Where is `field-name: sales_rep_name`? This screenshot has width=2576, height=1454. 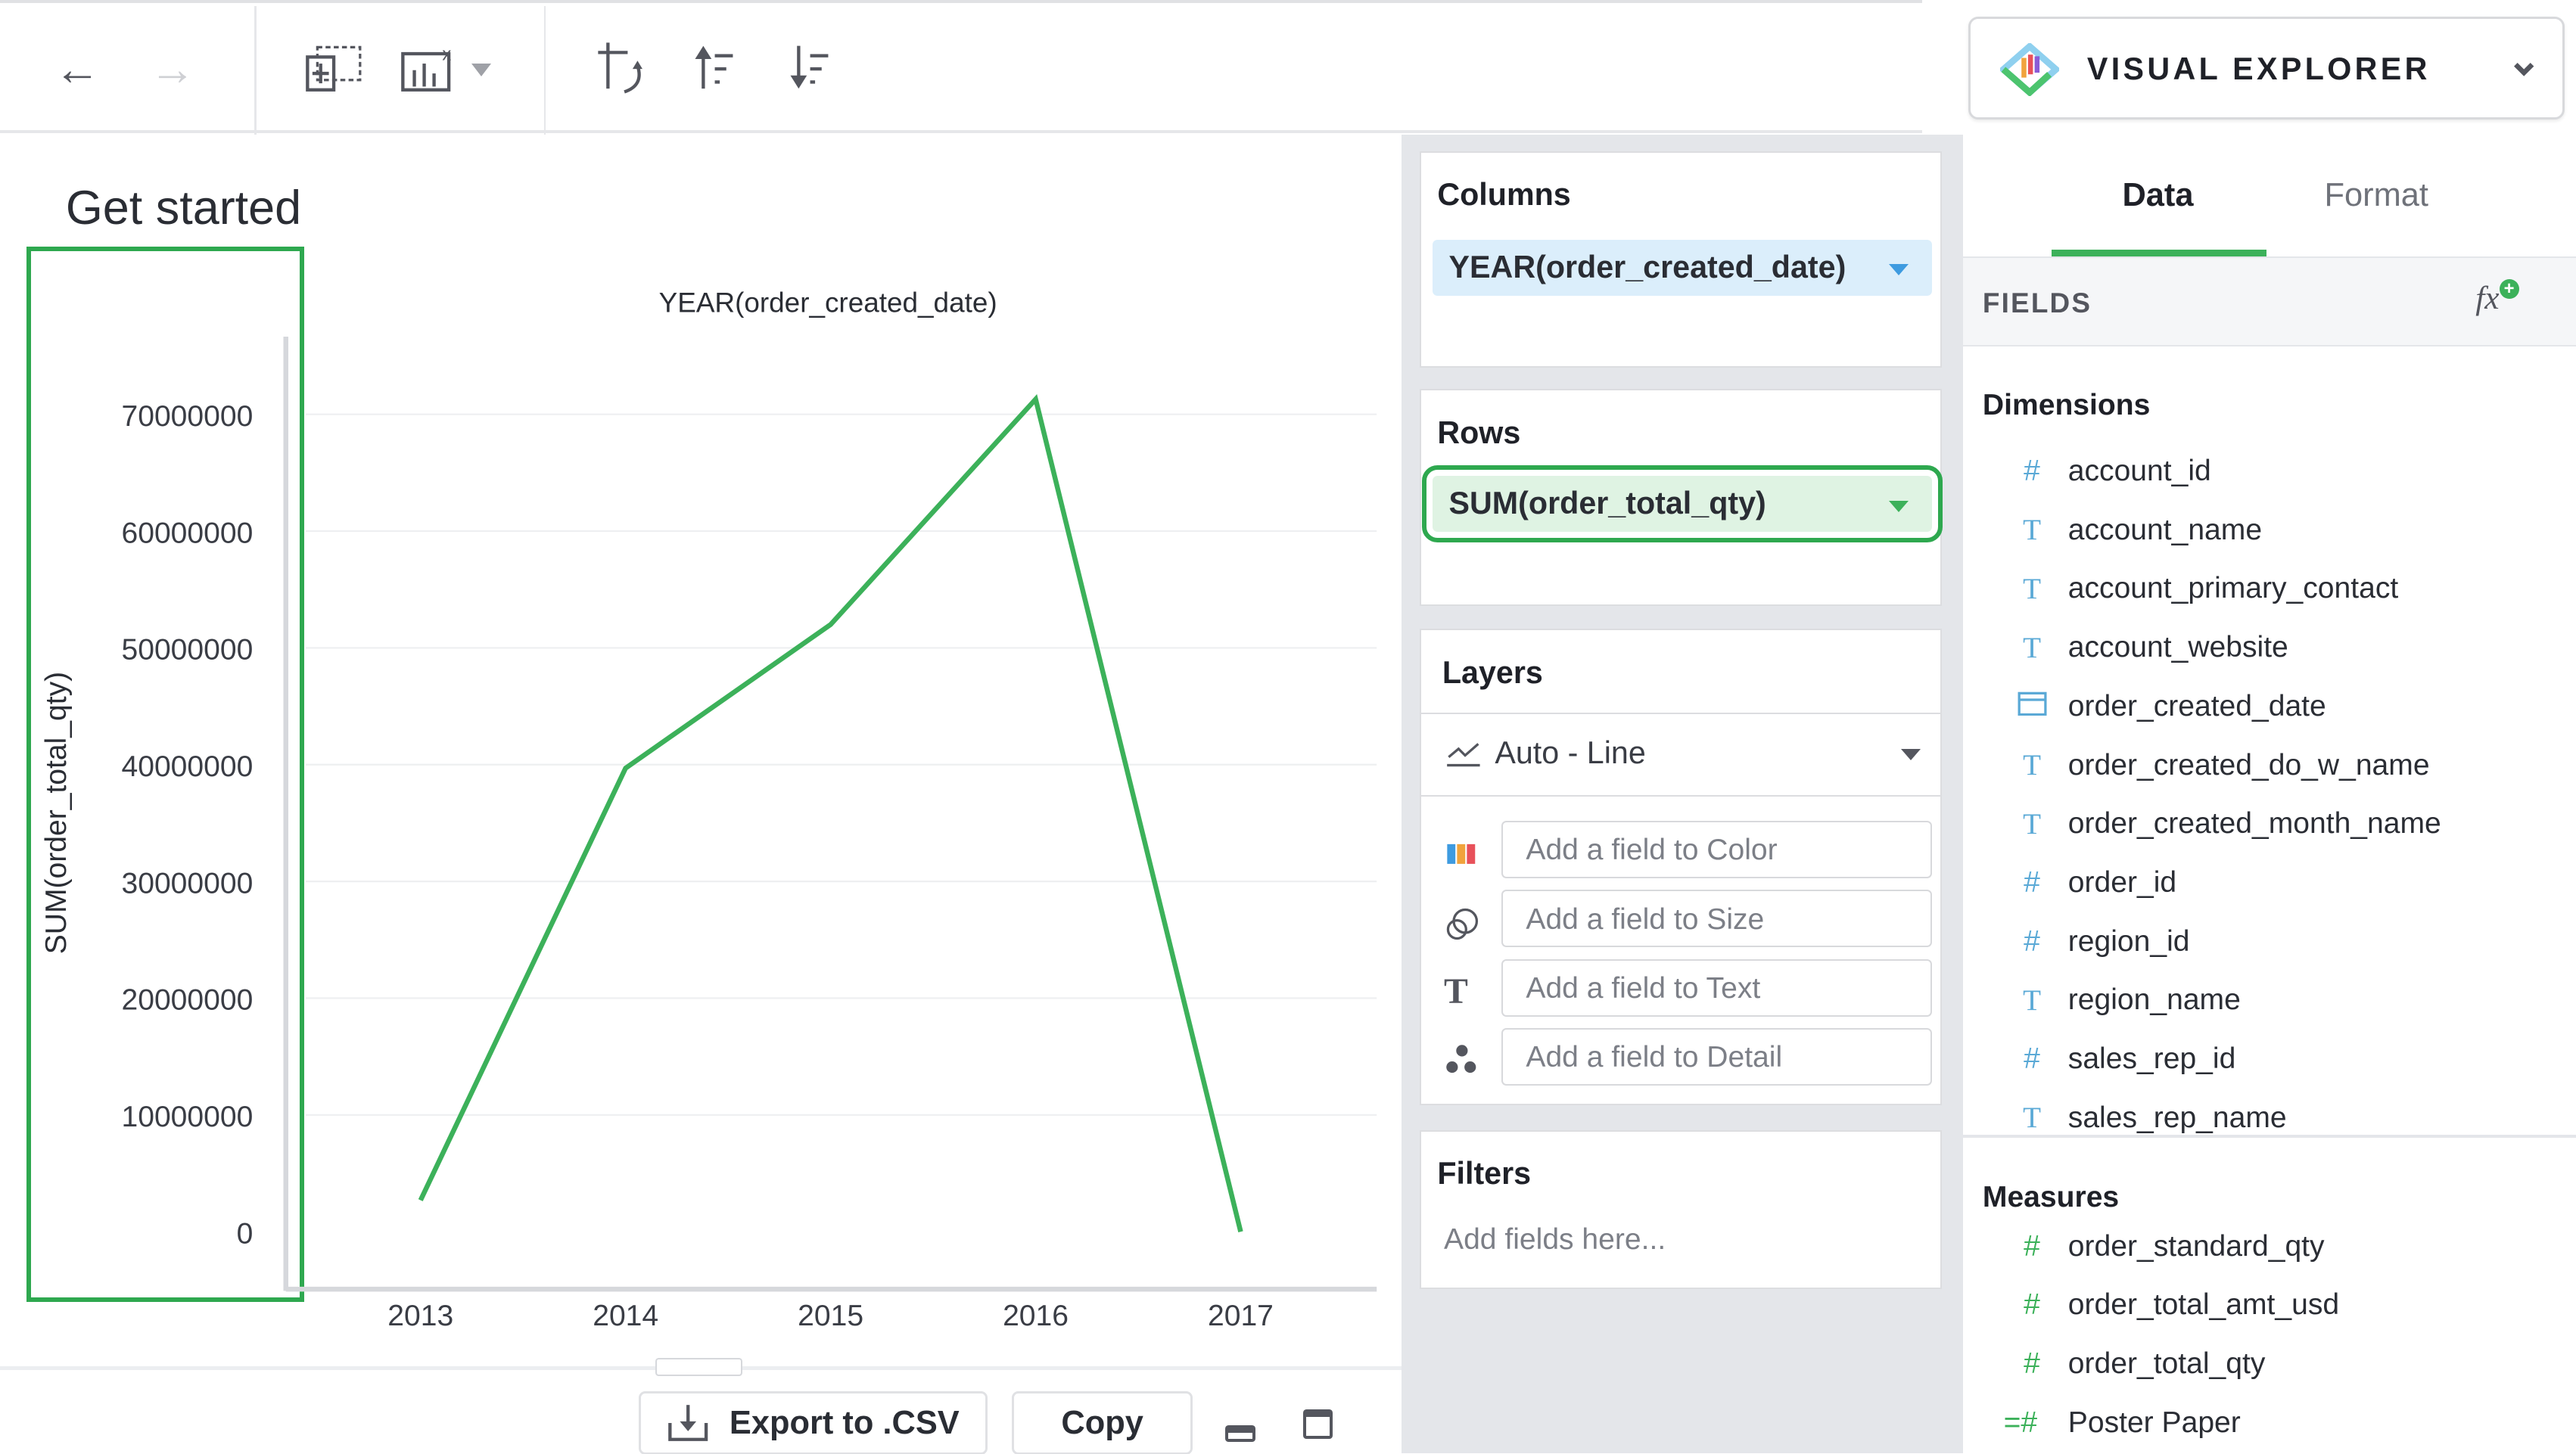
field-name: sales_rep_name is located at coordinates (2177, 1117).